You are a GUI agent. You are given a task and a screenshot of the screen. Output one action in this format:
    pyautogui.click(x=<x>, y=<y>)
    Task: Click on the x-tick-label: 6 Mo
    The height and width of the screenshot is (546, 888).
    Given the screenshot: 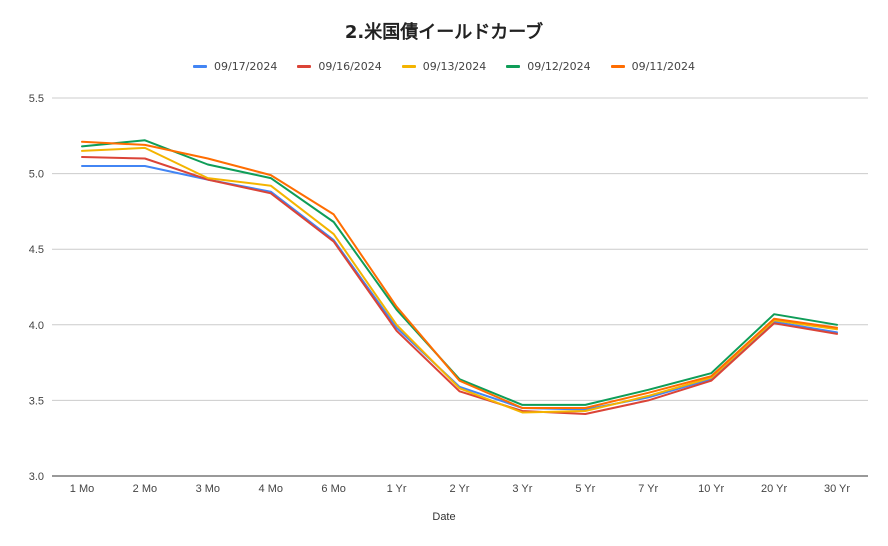 What is the action you would take?
    pyautogui.click(x=333, y=489)
    